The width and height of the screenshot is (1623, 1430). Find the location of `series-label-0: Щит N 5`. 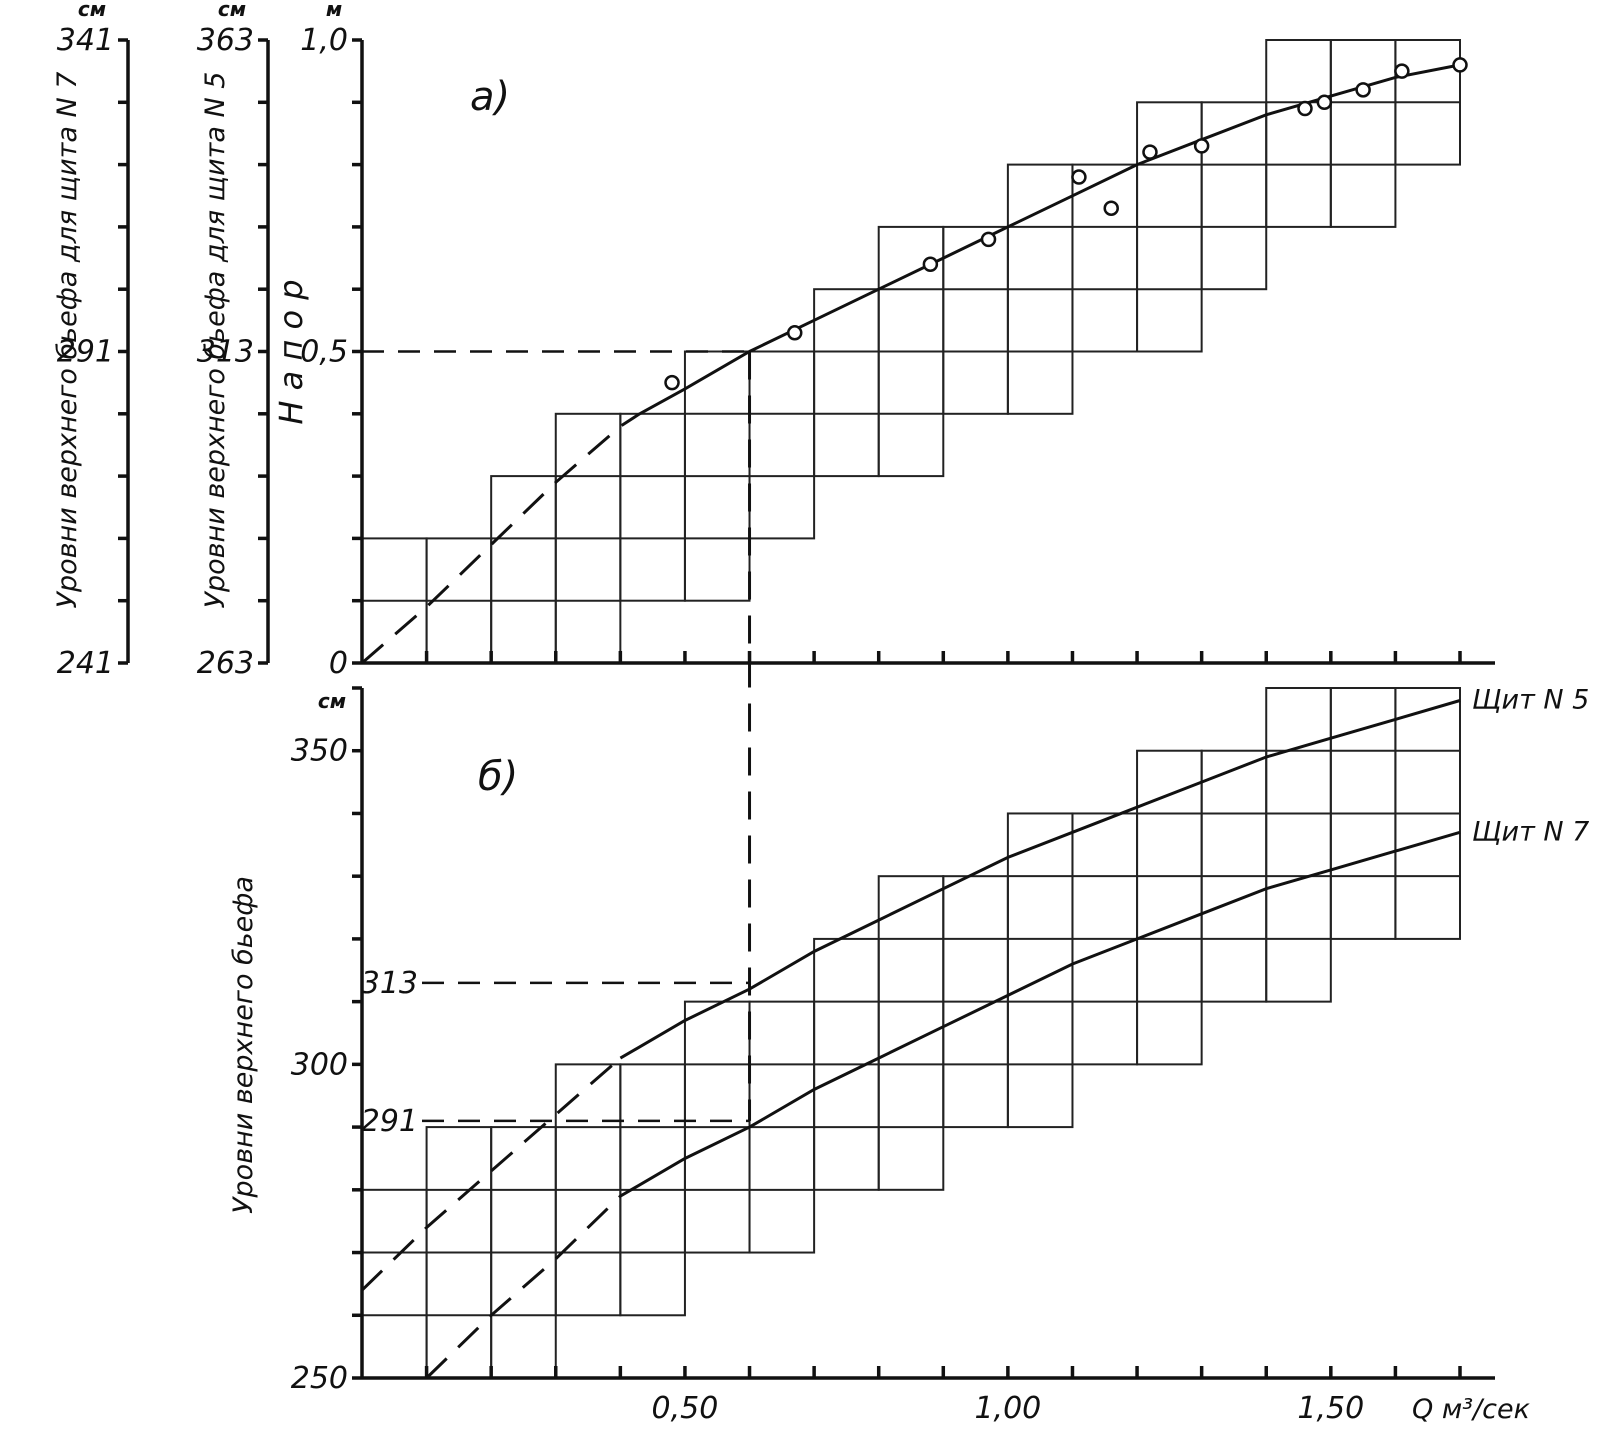

series-label-0: Щит N 5 is located at coordinates (1530, 700).